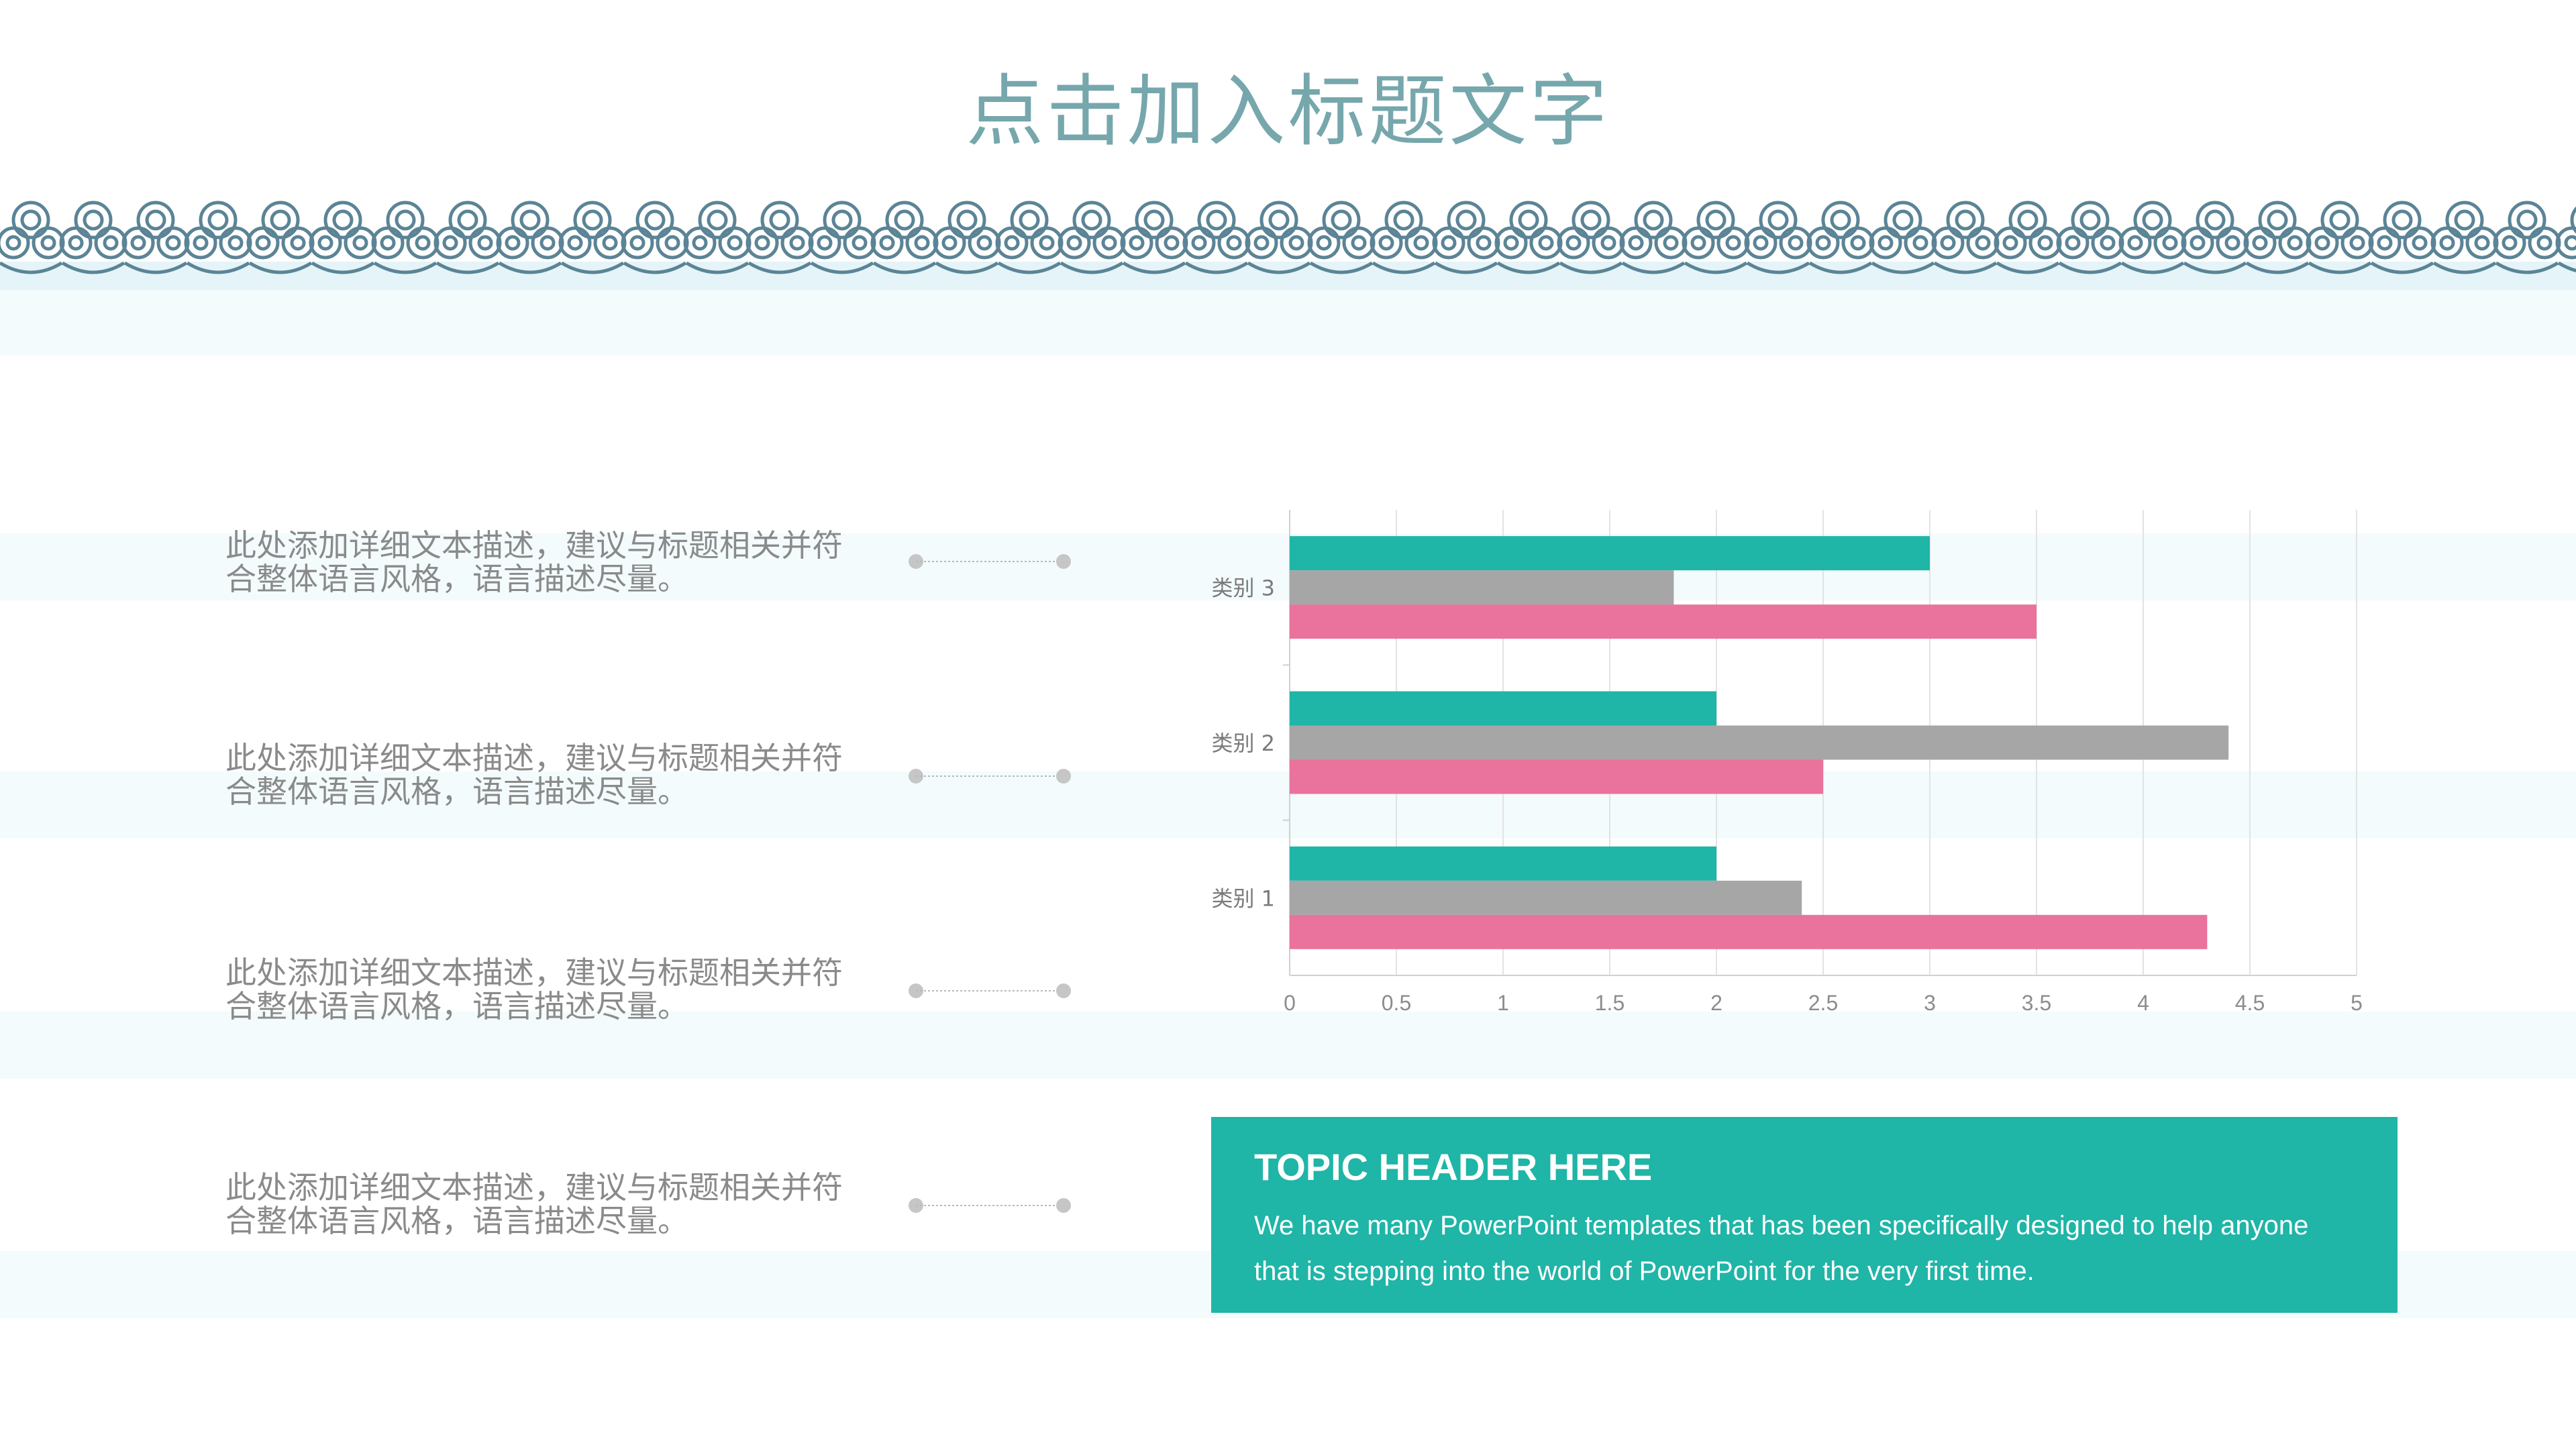 This screenshot has width=2576, height=1449. I want to click on cloud-pattern-border, so click(1288, 245).